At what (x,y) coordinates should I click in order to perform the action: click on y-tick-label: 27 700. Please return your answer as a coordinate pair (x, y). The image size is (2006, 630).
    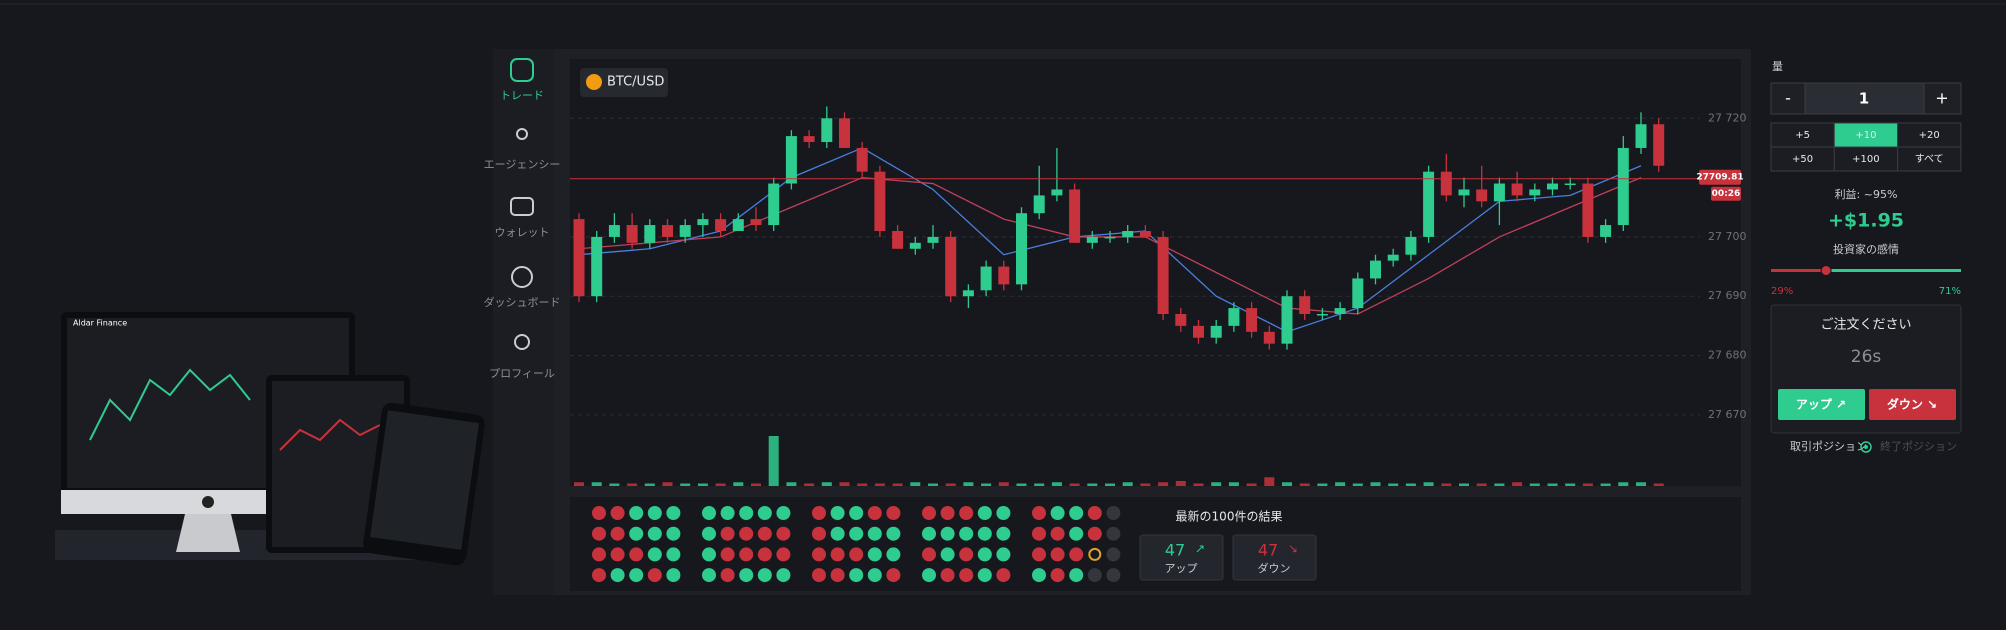
    Looking at the image, I should click on (1727, 236).